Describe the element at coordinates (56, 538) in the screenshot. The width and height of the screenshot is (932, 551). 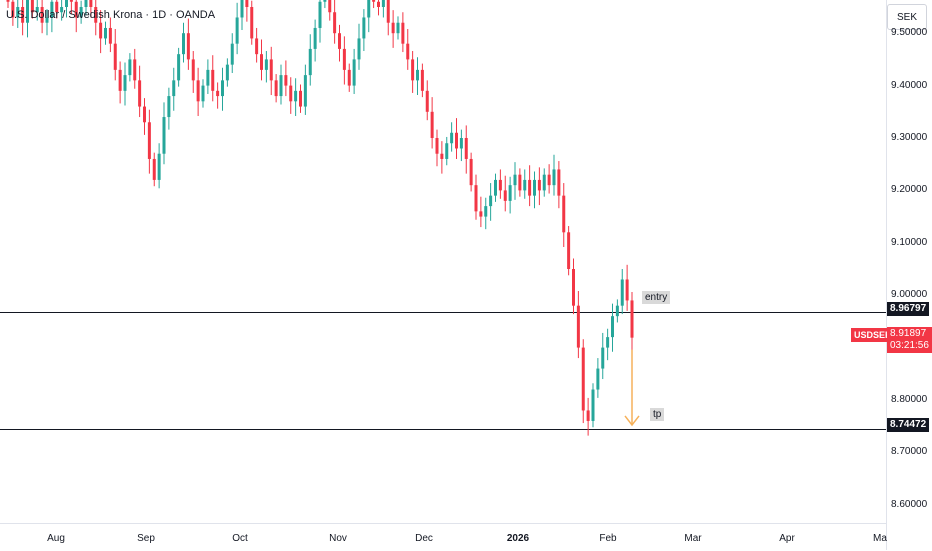
I see `x-tick-label: Aug` at that location.